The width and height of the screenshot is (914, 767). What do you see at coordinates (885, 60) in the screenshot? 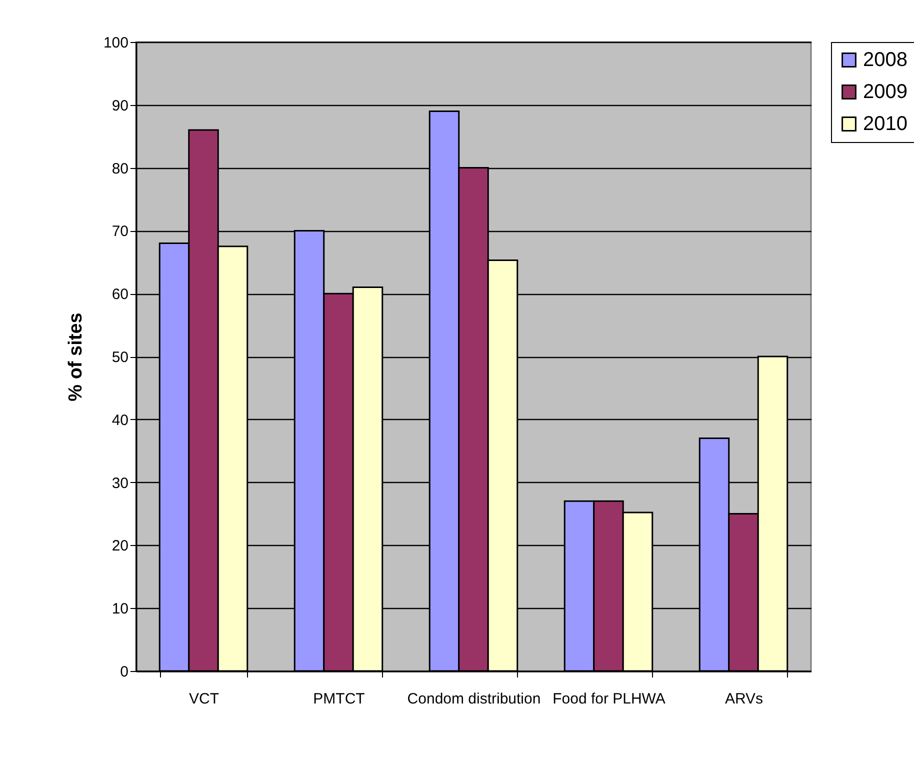
I see `legend-label: 2008` at bounding box center [885, 60].